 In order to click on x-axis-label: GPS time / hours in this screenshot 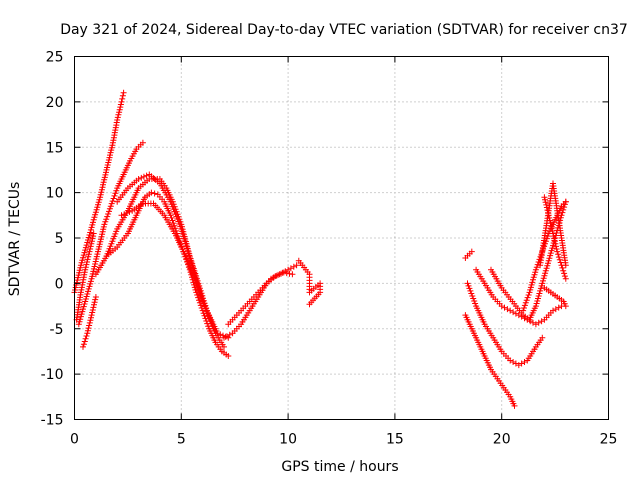, I will do `click(339, 467)`.